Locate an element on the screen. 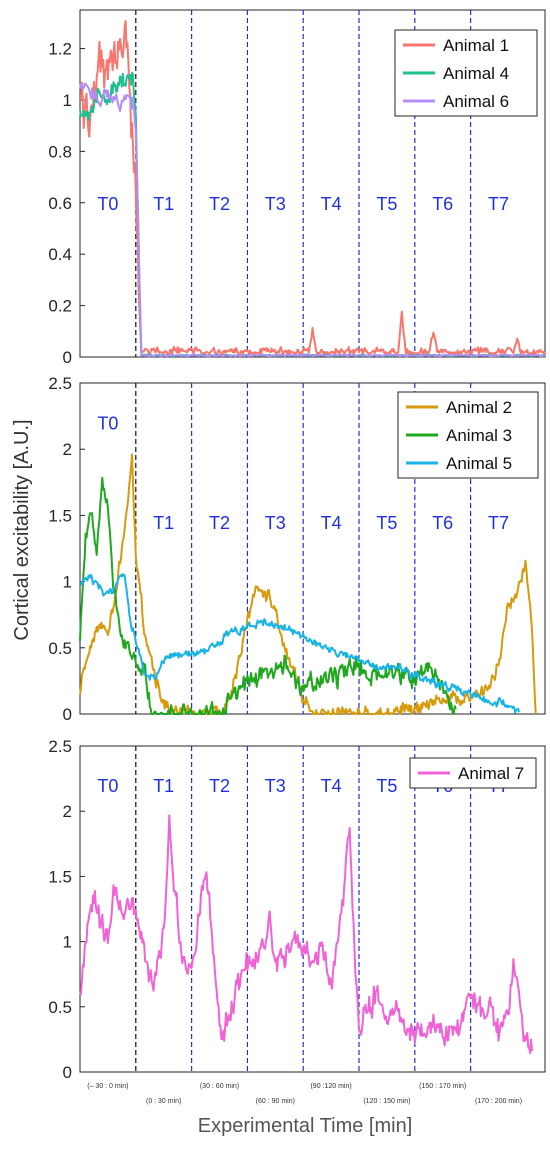 The height and width of the screenshot is (1152, 550). y-tick-label: 0.4 is located at coordinates (60, 254).